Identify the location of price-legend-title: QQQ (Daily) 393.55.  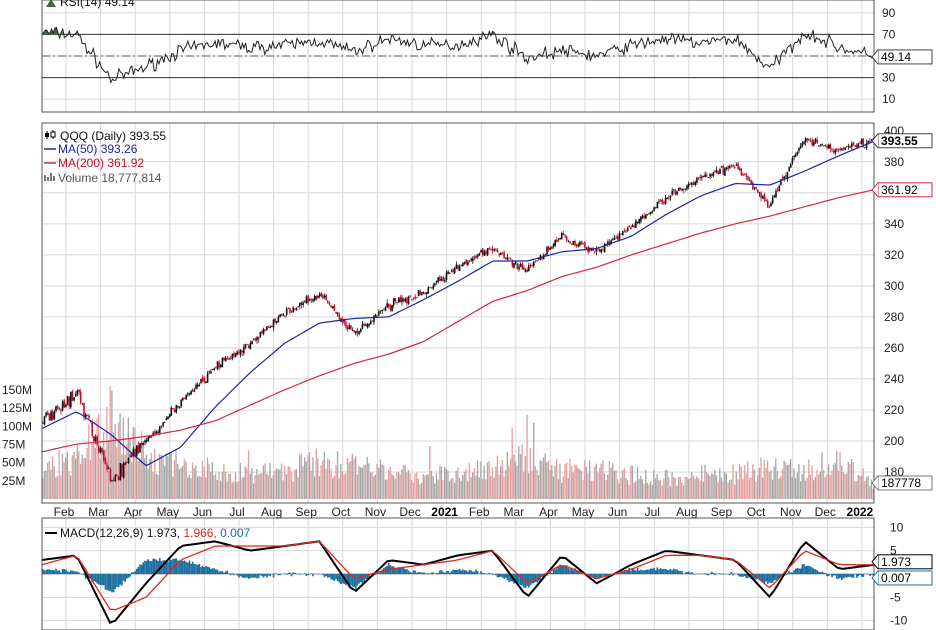
(113, 136).